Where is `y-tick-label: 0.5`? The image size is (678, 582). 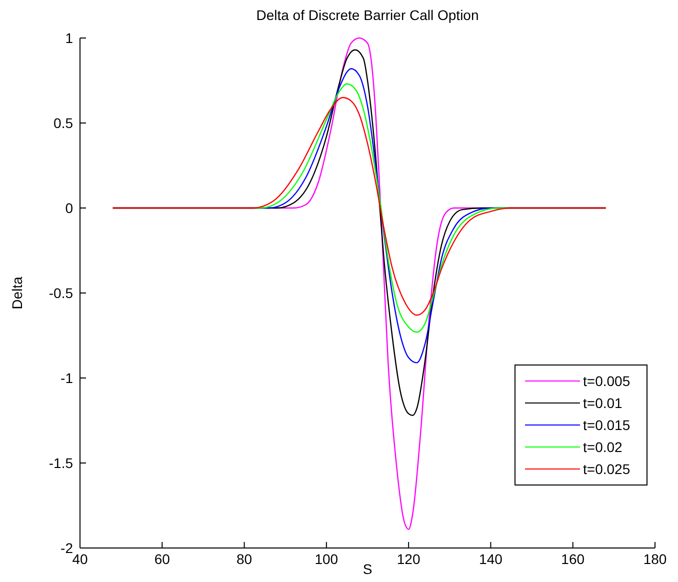 y-tick-label: 0.5 is located at coordinates (64, 123).